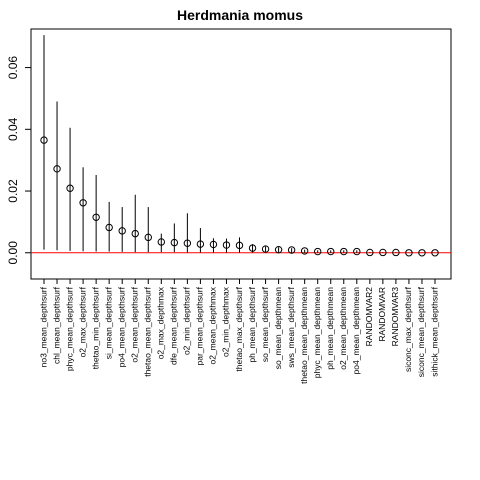  What do you see at coordinates (200, 325) in the screenshot?
I see `x-category-label: par_mean_depthsurf` at bounding box center [200, 325].